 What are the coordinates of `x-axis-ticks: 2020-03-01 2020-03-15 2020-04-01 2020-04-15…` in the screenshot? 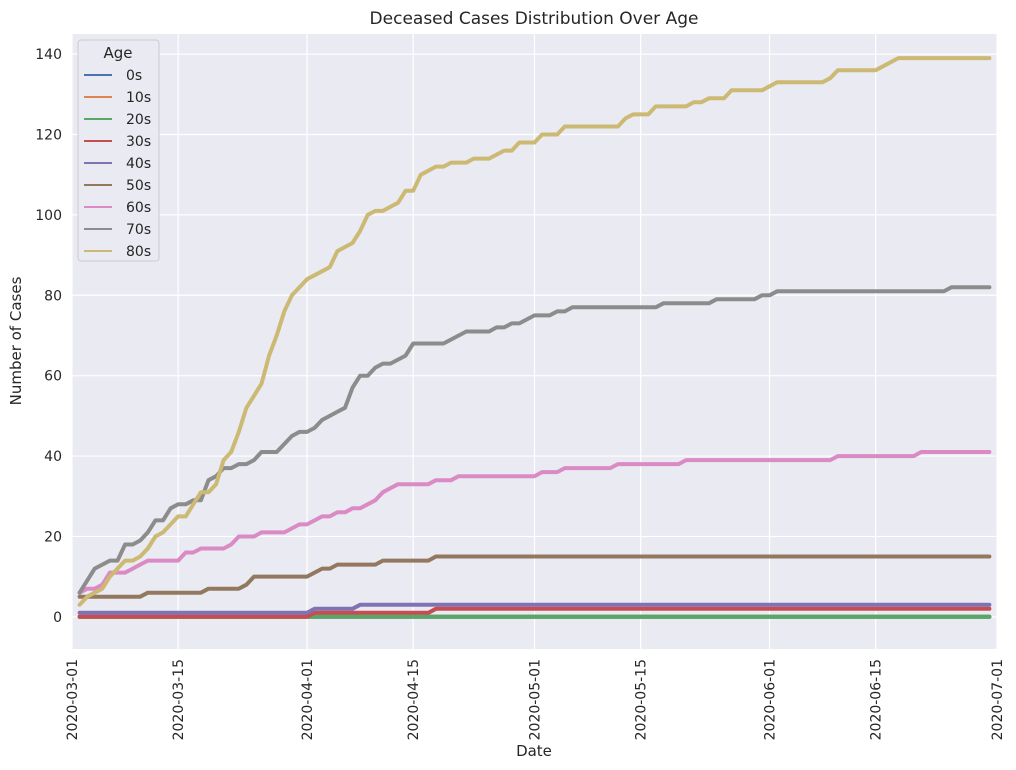 It's located at (535, 699).